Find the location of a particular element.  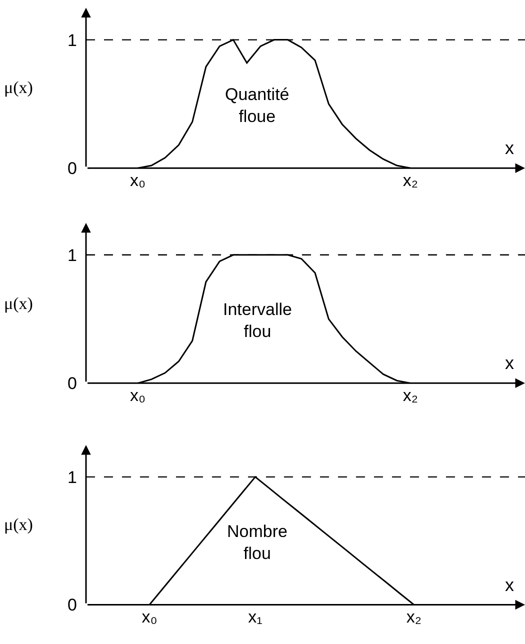

annotation: Intervalle flou is located at coordinates (257, 321).